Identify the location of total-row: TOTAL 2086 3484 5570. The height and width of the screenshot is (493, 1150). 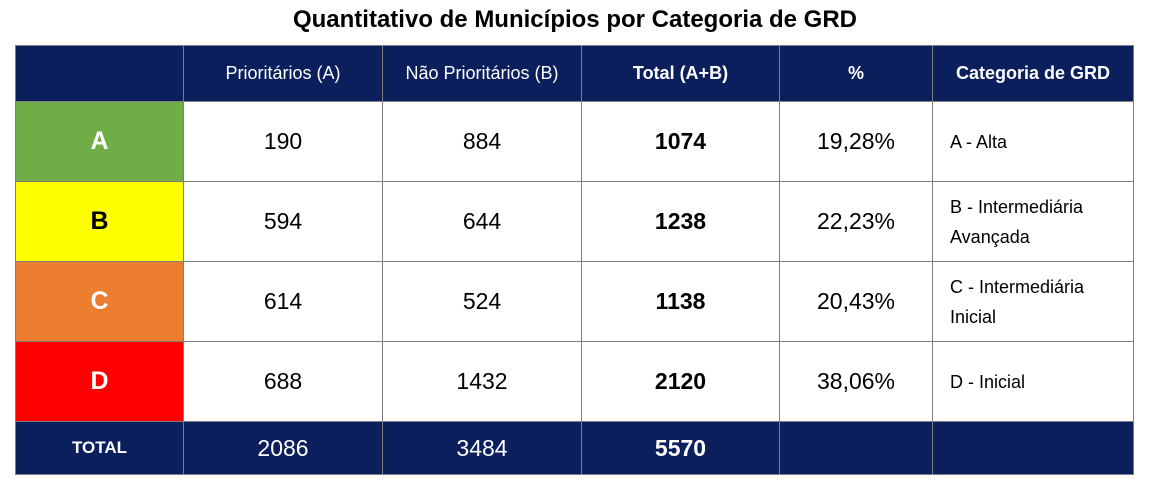
(574, 448).